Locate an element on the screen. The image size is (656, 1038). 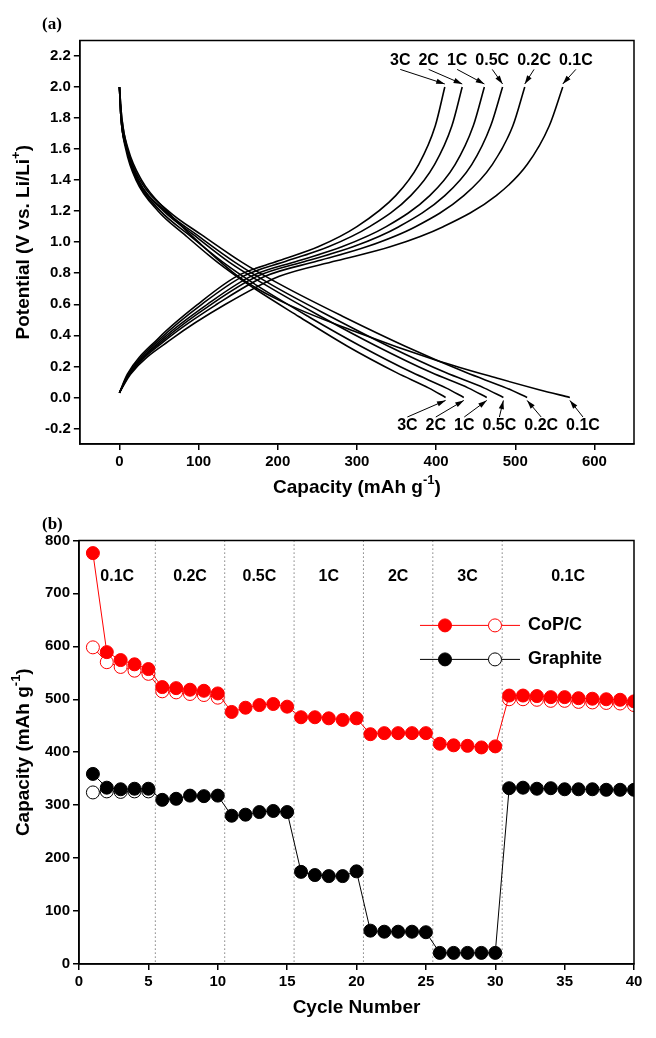
y-tick-label: -0.2 is located at coordinates (57, 427).